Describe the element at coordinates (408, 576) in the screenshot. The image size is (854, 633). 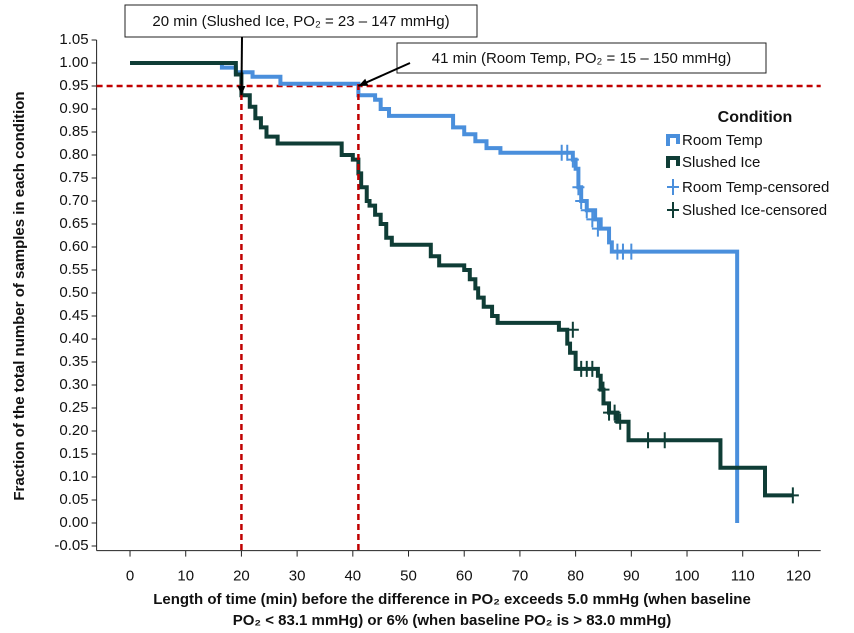
I see `x-tick-label: 50` at that location.